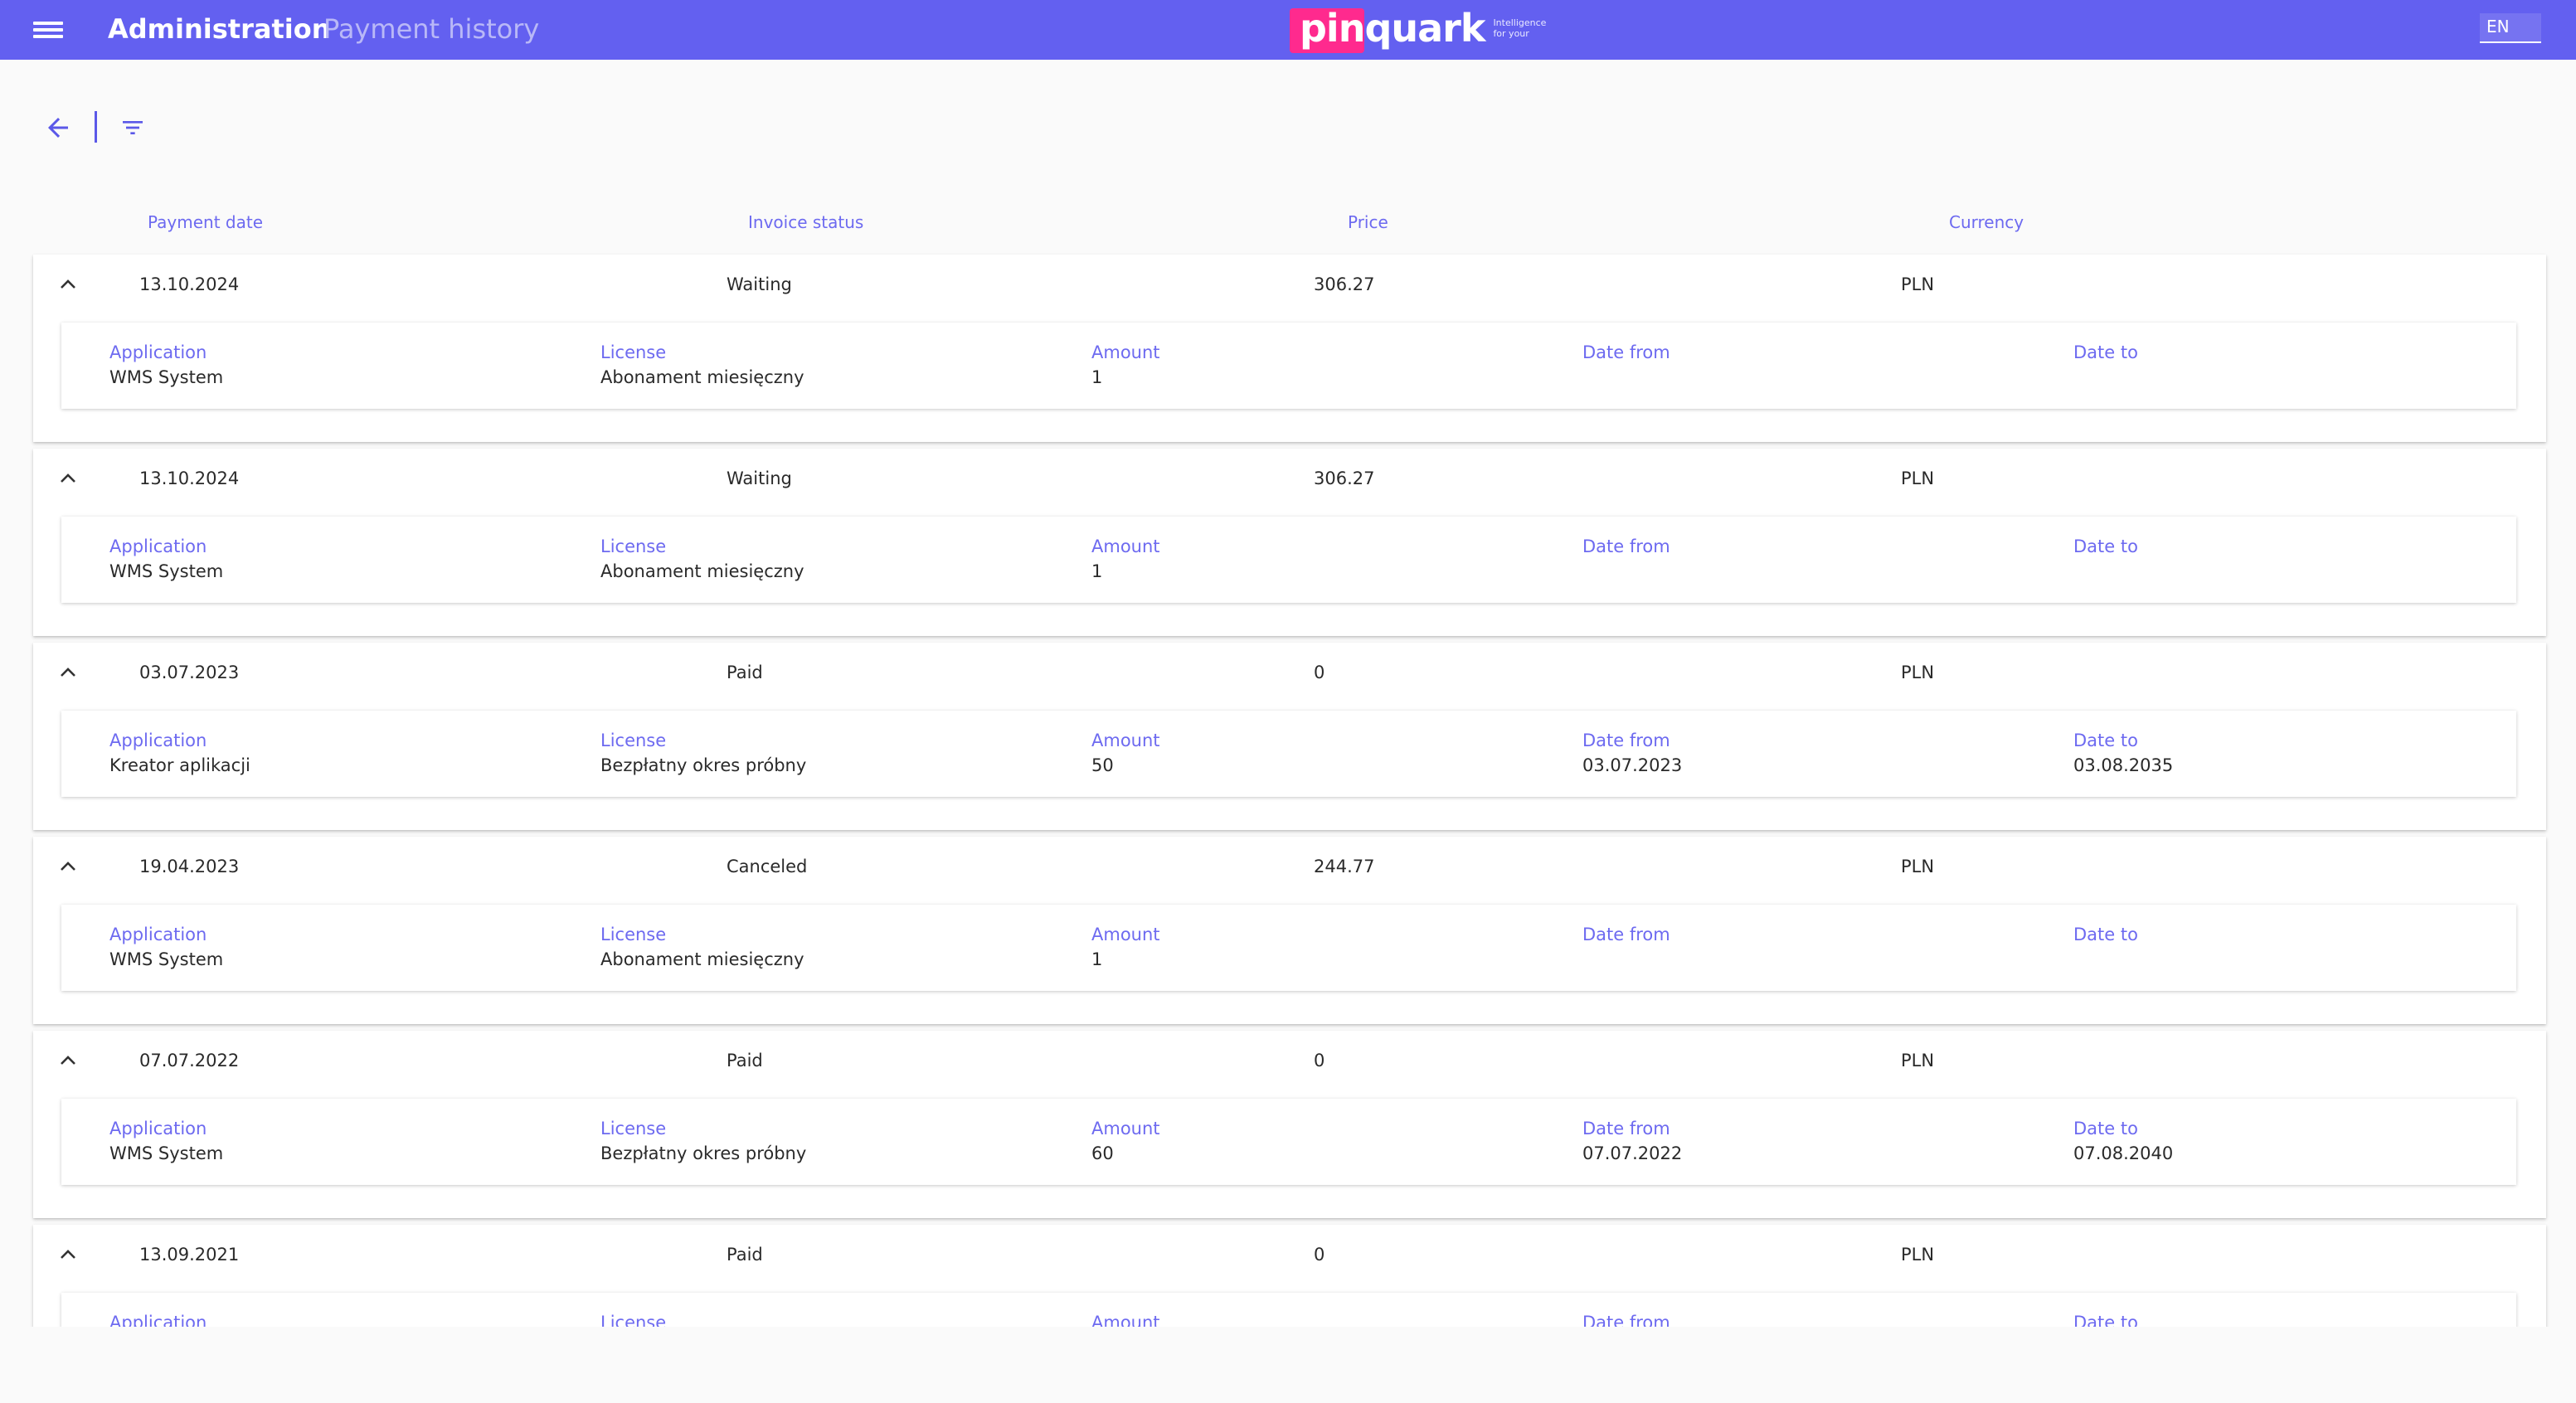 Image resolution: width=2576 pixels, height=1403 pixels. I want to click on value-date-from: 03.07.2023, so click(1632, 765).